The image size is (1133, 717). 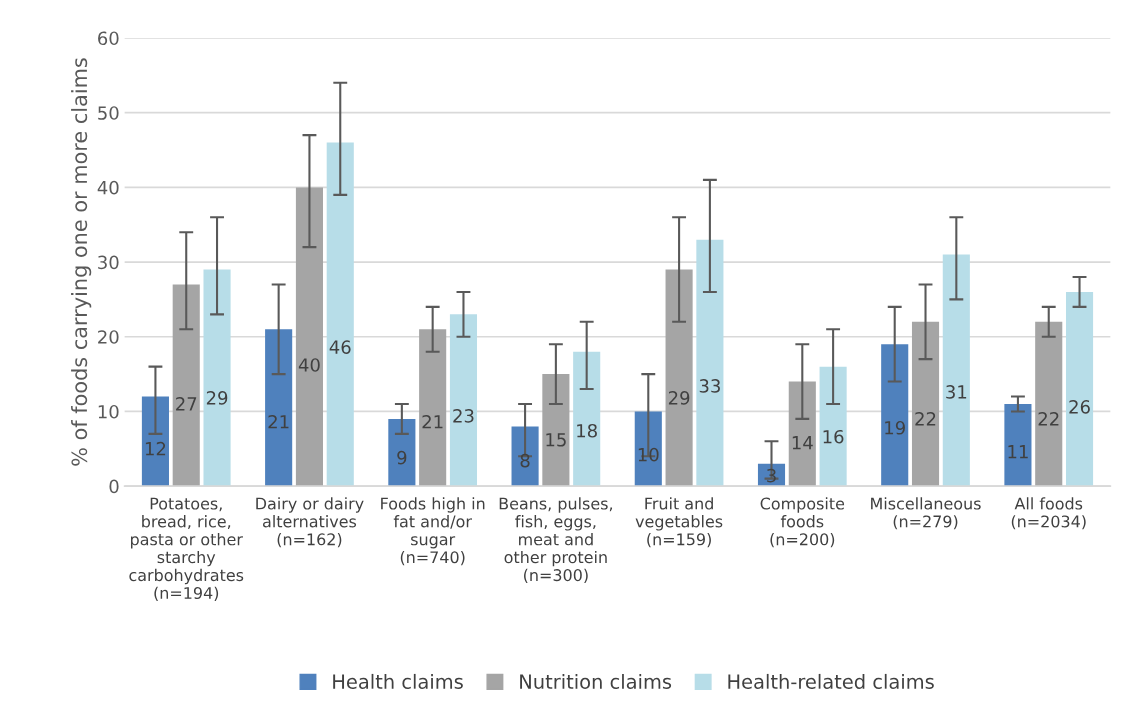 What do you see at coordinates (81, 262) in the screenshot?
I see `y-axis-title: % of foods carrying one or more claims` at bounding box center [81, 262].